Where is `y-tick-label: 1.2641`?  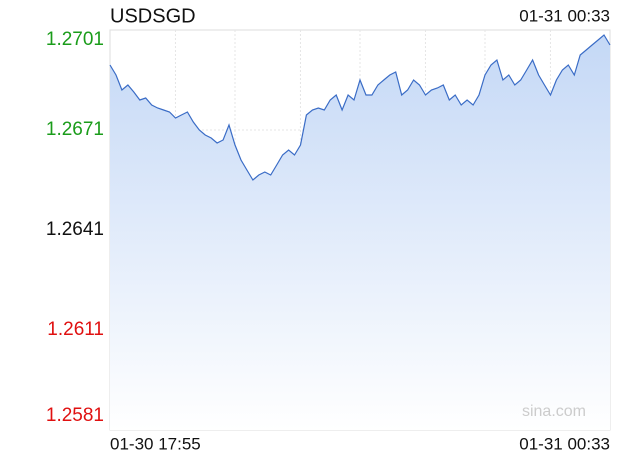
y-tick-label: 1.2641 is located at coordinates (75, 229).